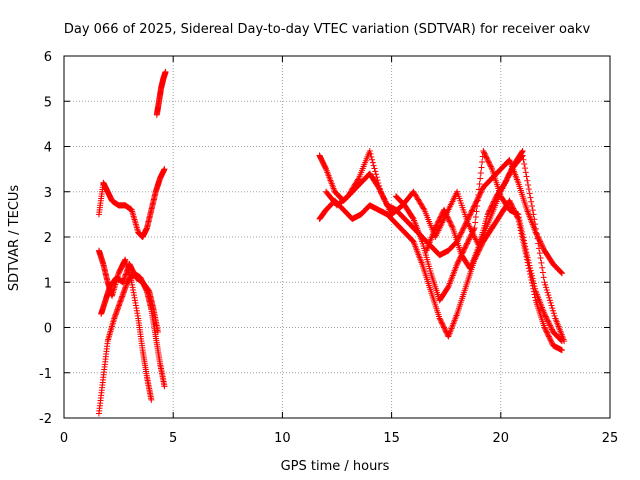 The width and height of the screenshot is (640, 480). I want to click on y-tick-label: 0, so click(48, 329).